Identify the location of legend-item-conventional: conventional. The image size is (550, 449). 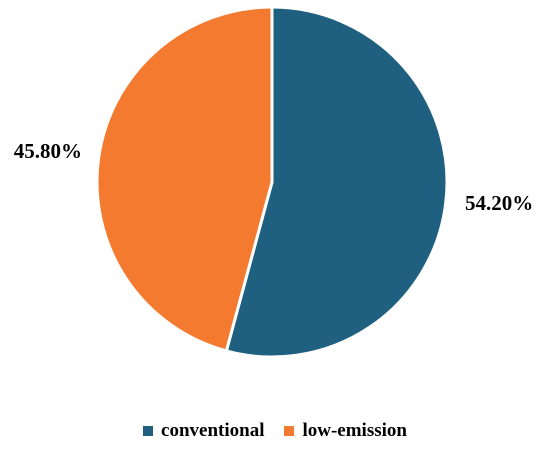
(203, 431).